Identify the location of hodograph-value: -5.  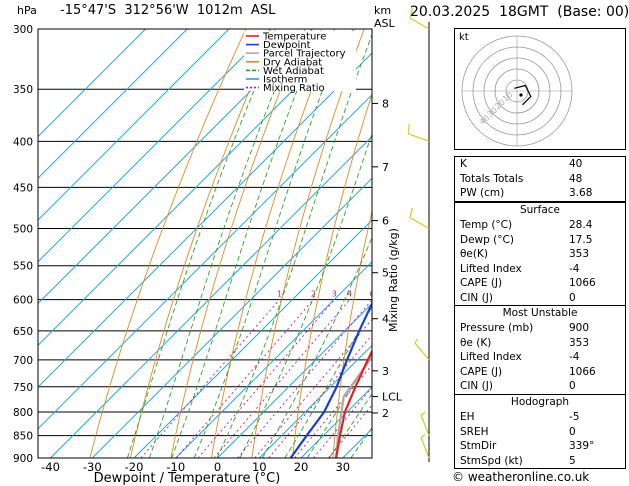
(574, 417).